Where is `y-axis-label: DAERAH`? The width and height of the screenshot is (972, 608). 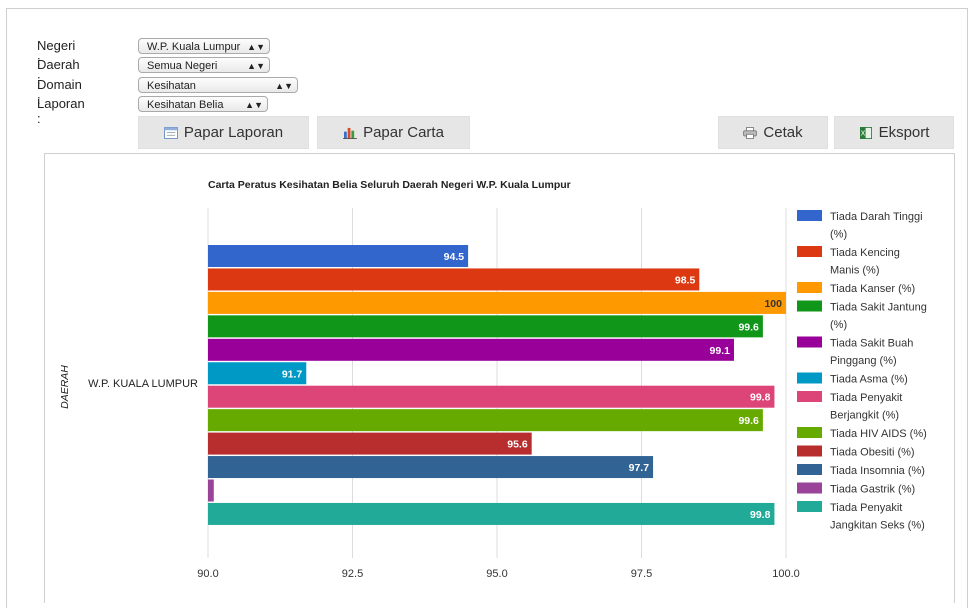
y-axis-label: DAERAH is located at coordinates (65, 387).